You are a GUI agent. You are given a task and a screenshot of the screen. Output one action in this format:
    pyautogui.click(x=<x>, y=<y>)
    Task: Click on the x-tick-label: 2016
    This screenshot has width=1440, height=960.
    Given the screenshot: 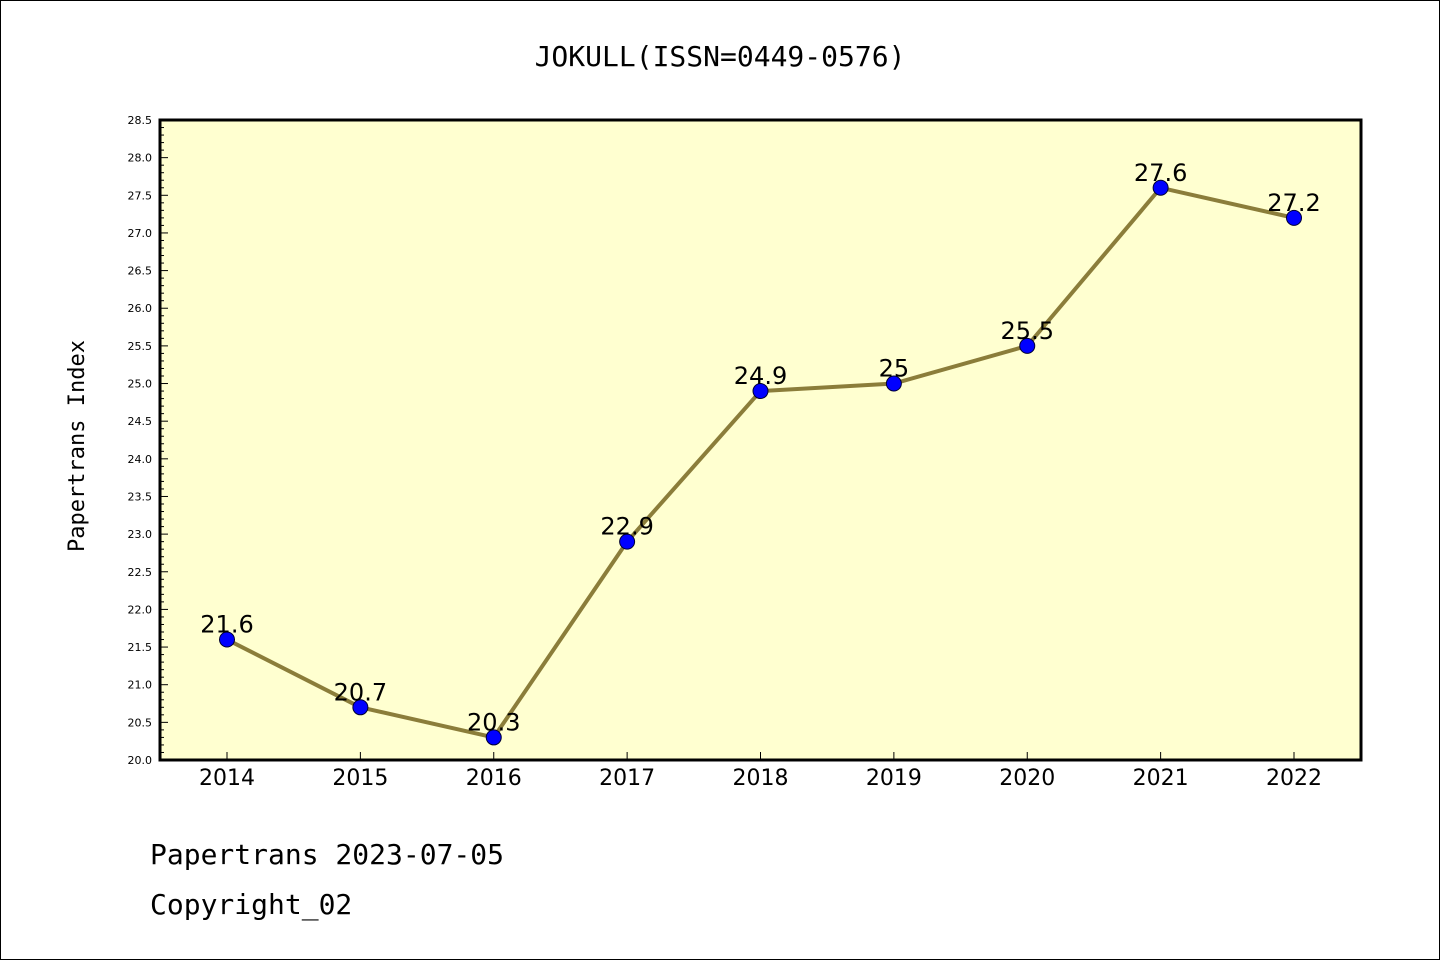 What is the action you would take?
    pyautogui.click(x=494, y=778)
    